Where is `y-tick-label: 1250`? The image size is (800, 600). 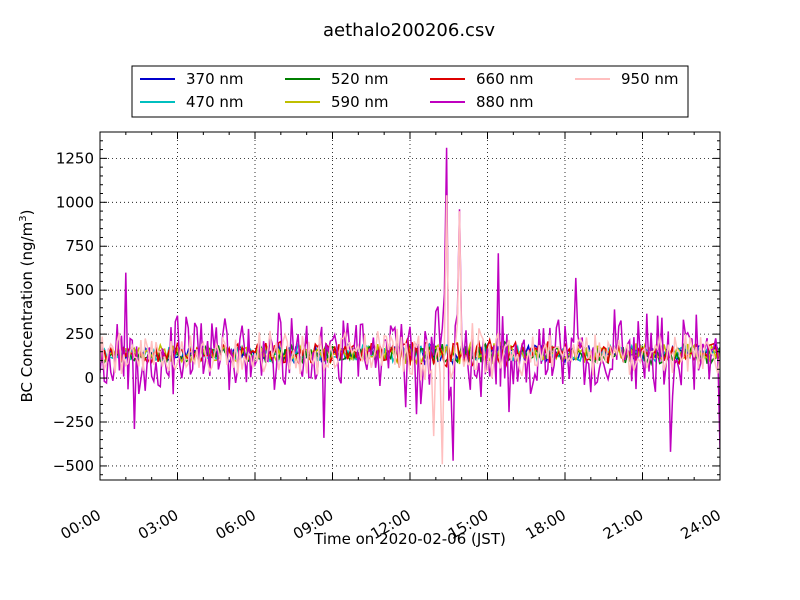
y-tick-label: 1250 is located at coordinates (75, 158).